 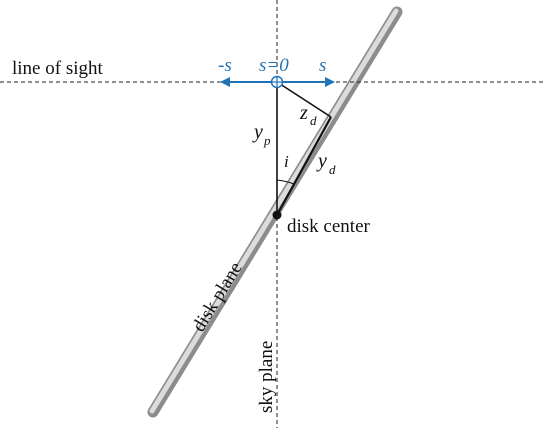 I want to click on z-d-segment, so click(x=304, y=99).